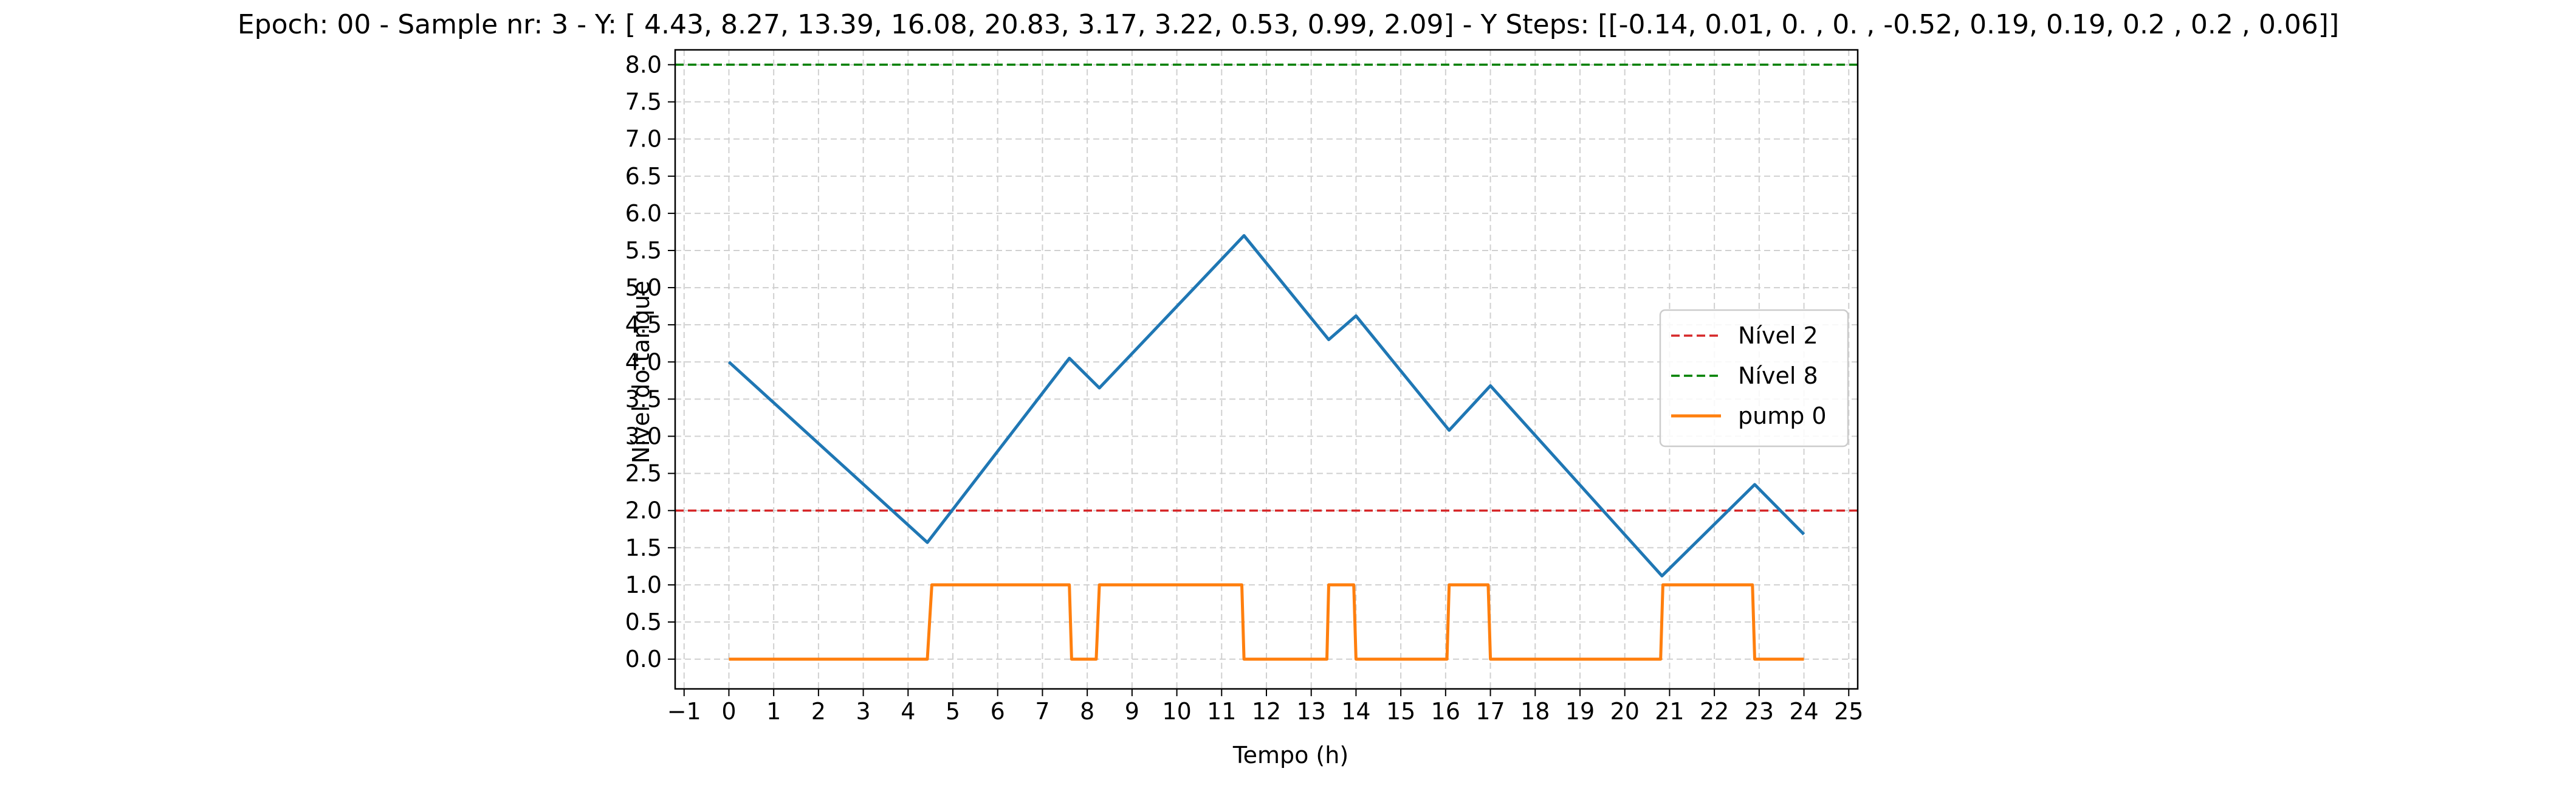  What do you see at coordinates (1221, 711) in the screenshot?
I see `x-tick-label: 11` at bounding box center [1221, 711].